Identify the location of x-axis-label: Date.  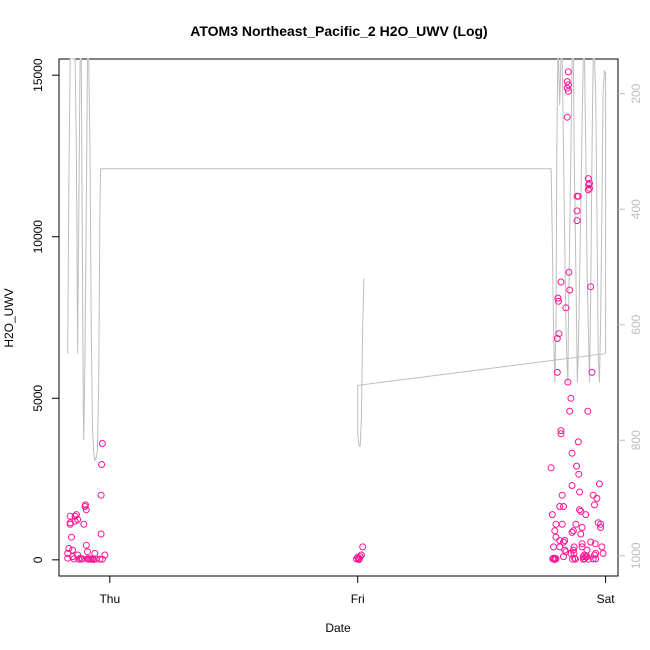
(338, 628).